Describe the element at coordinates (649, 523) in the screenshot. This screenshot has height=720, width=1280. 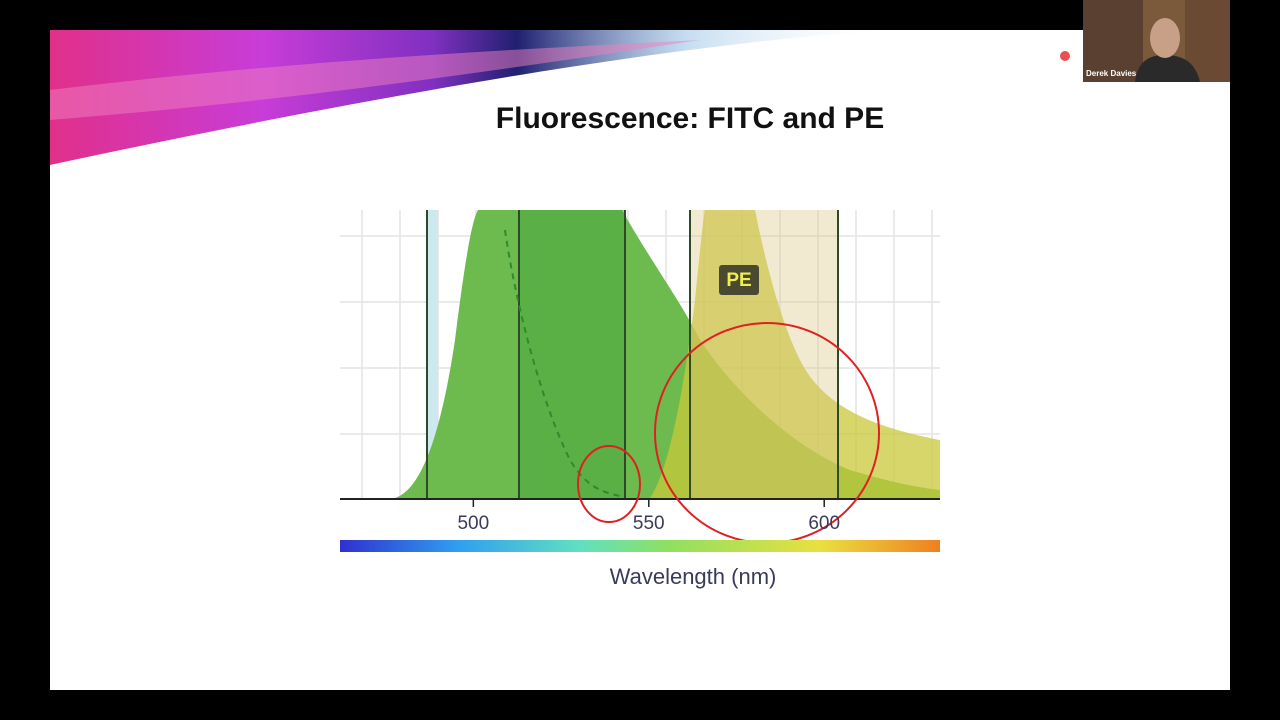
I see `x-tick-label: 550` at that location.